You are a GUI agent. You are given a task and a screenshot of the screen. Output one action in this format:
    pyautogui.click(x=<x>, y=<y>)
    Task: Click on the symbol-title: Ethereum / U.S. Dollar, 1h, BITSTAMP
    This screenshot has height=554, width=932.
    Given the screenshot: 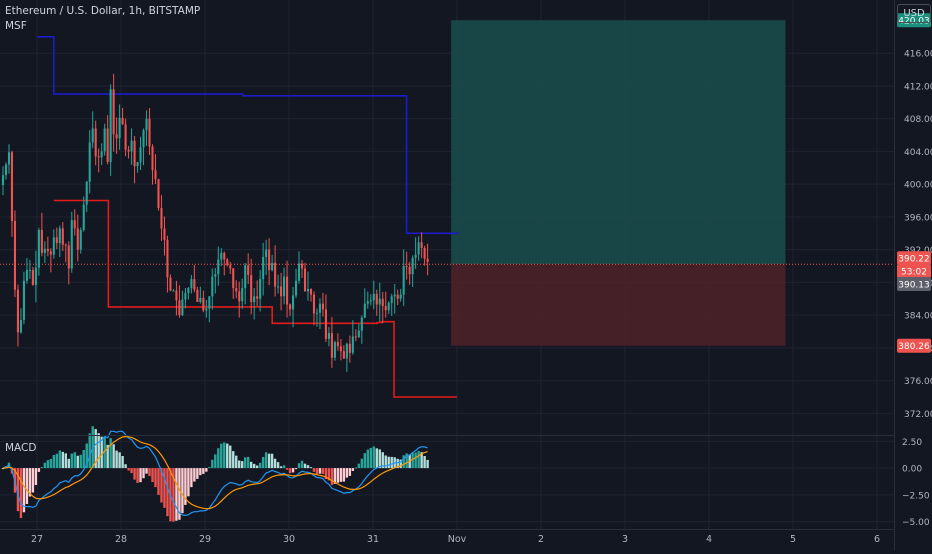 What is the action you would take?
    pyautogui.click(x=103, y=11)
    